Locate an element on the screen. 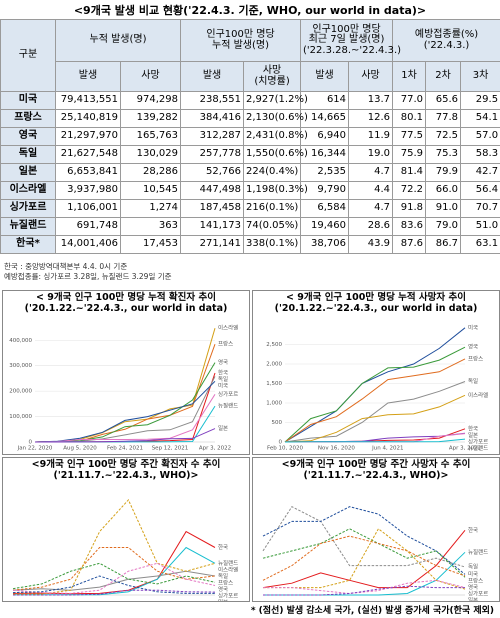 The image size is (500, 618). cell: 974,298 is located at coordinates (150, 100).